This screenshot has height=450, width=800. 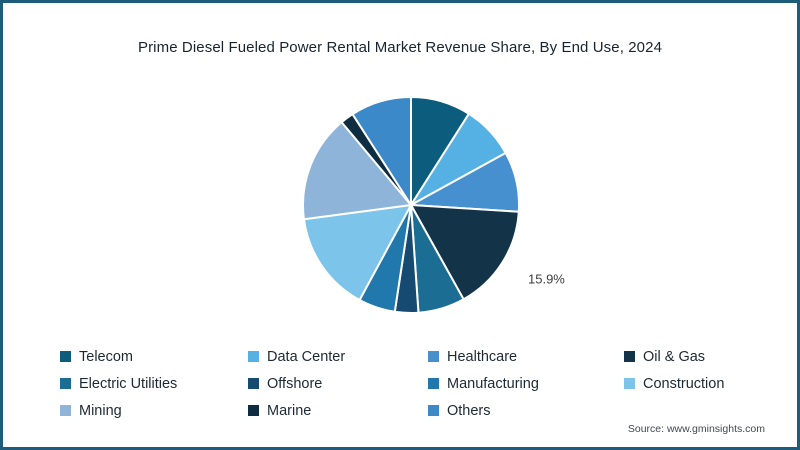 I want to click on legend-item-oil-gas: Oil & Gas, so click(x=701, y=357).